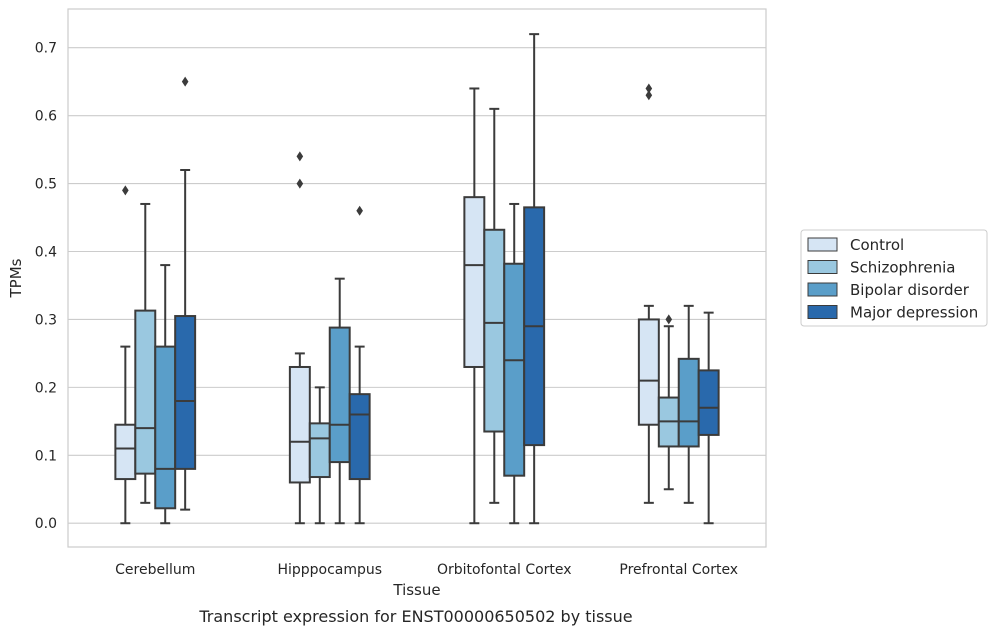 The height and width of the screenshot is (634, 997). I want to click on legend-label: Schizophrenia, so click(902, 268).